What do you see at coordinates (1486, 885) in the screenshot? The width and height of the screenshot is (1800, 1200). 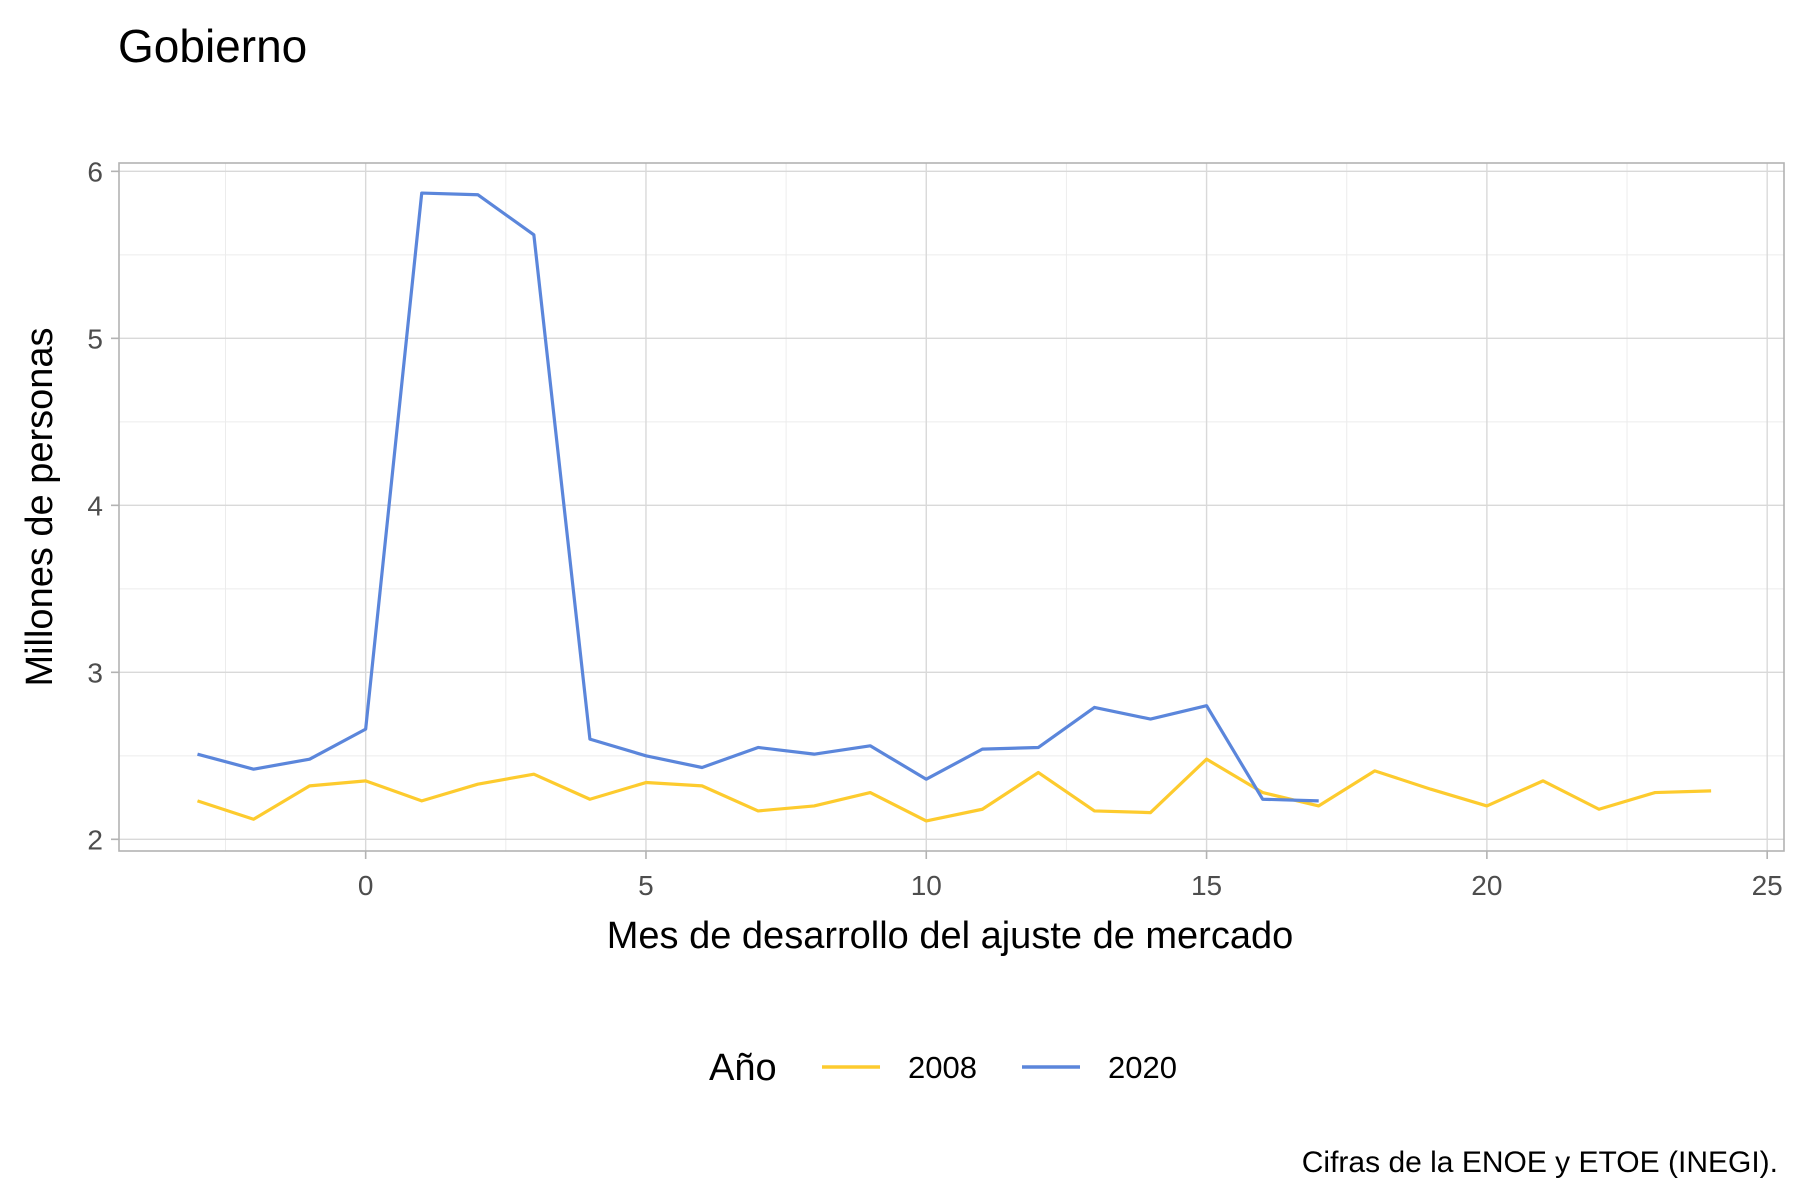 I see `x-tick-label: 20` at bounding box center [1486, 885].